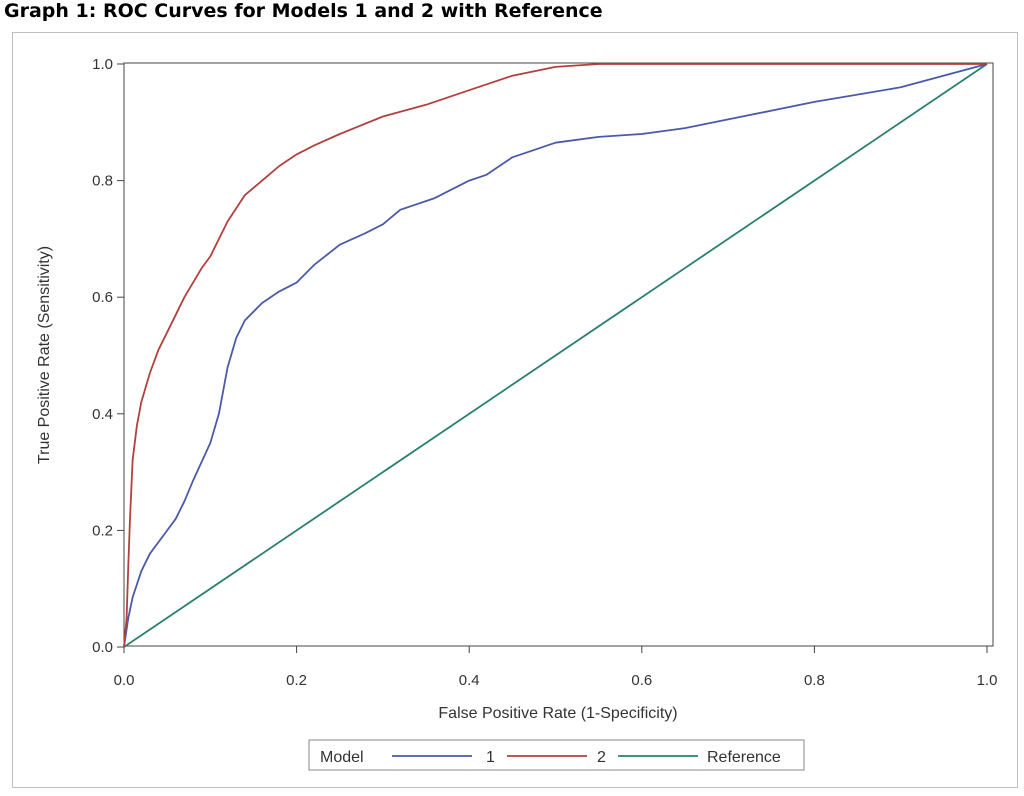 Image resolution: width=1024 pixels, height=796 pixels. I want to click on y-axis: 0.0 0.2 0.4 0.6 0.8 1.0, so click(108, 356).